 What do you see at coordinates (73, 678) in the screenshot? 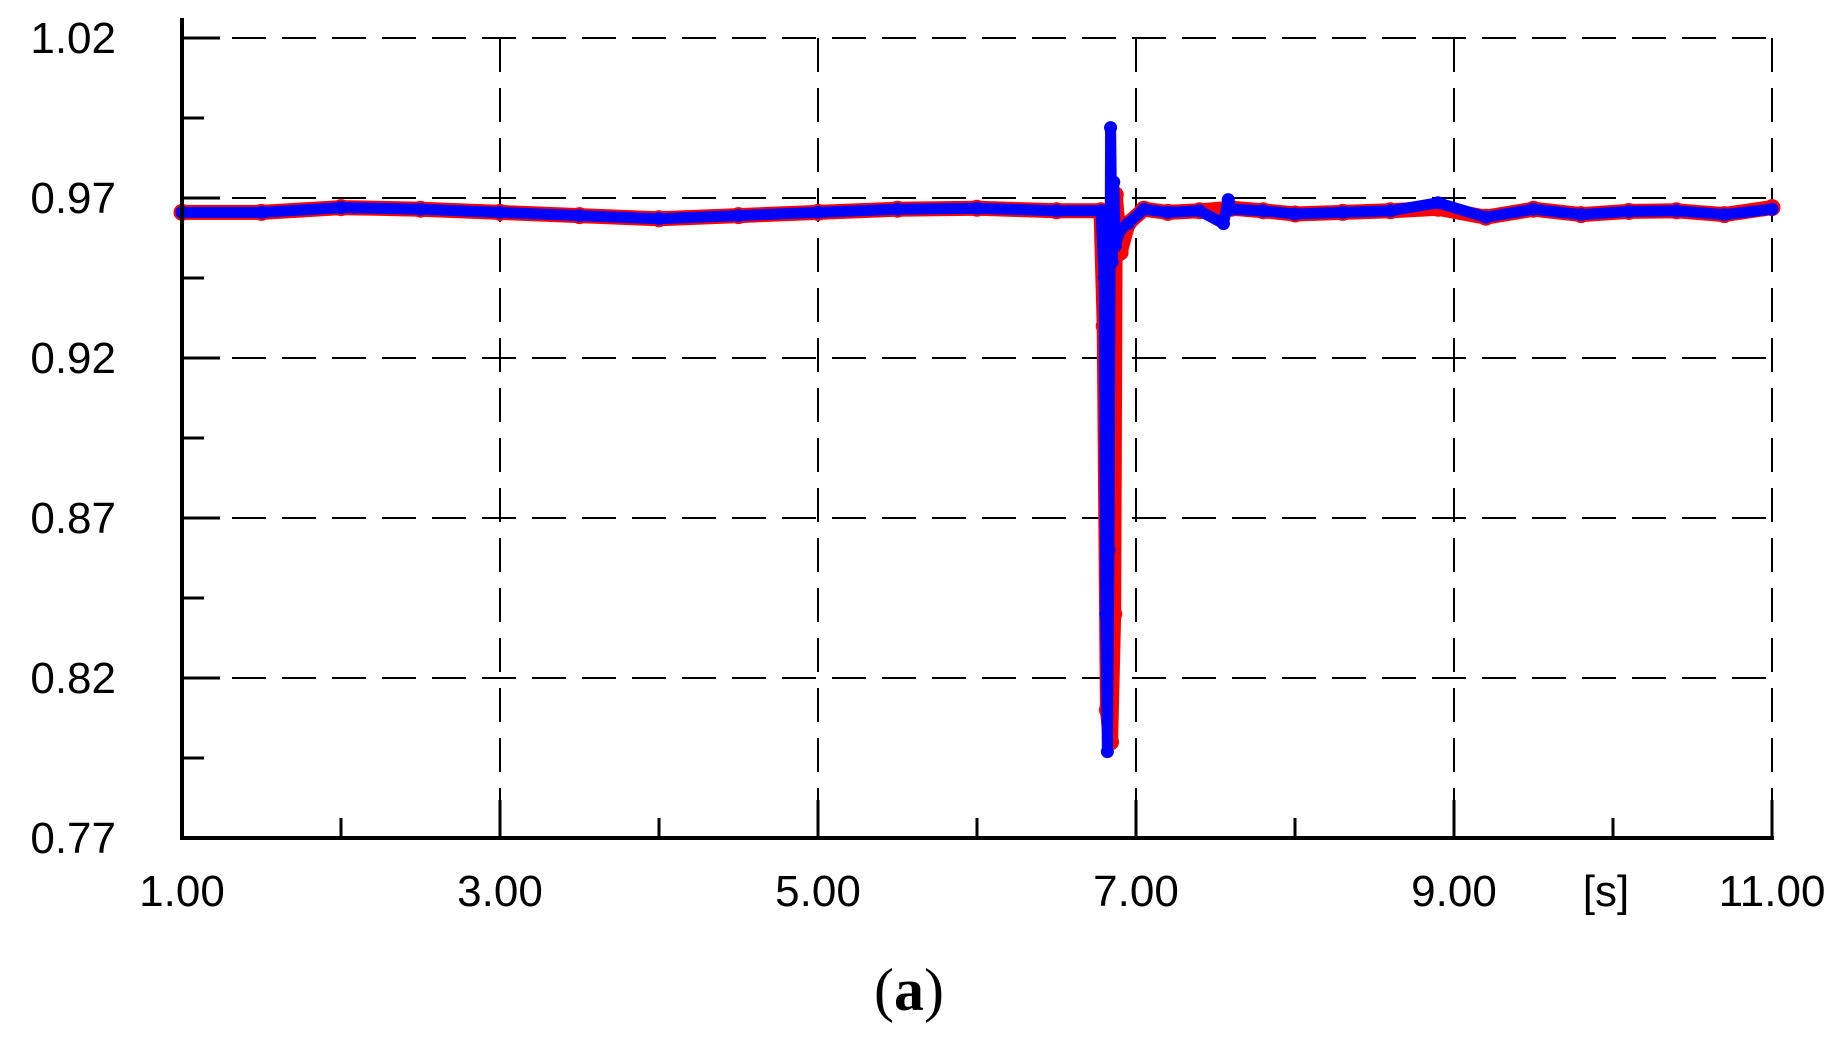
I see `y-tick-label: 0.82` at bounding box center [73, 678].